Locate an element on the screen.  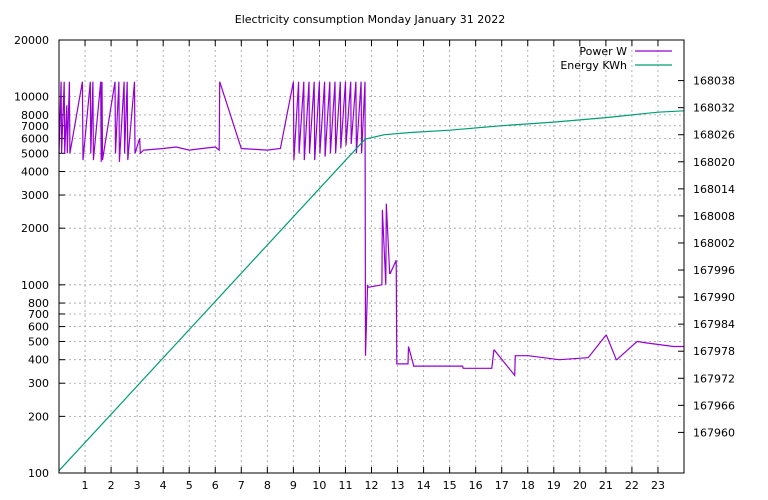
y-tick-label: 5000 is located at coordinates (35, 153).